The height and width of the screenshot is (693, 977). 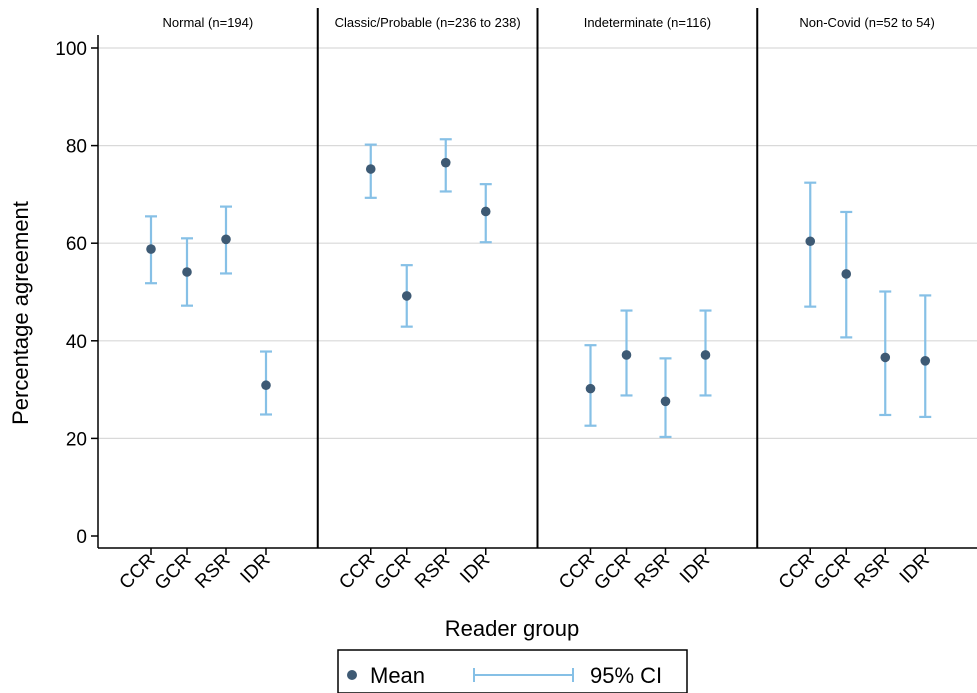 I want to click on legend-box, so click(x=512, y=671).